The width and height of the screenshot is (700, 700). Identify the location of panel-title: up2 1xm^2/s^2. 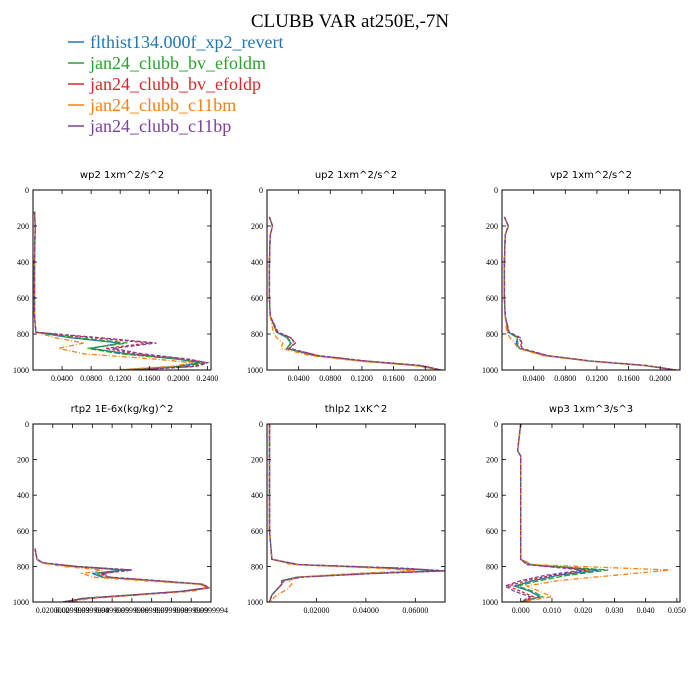
(356, 175).